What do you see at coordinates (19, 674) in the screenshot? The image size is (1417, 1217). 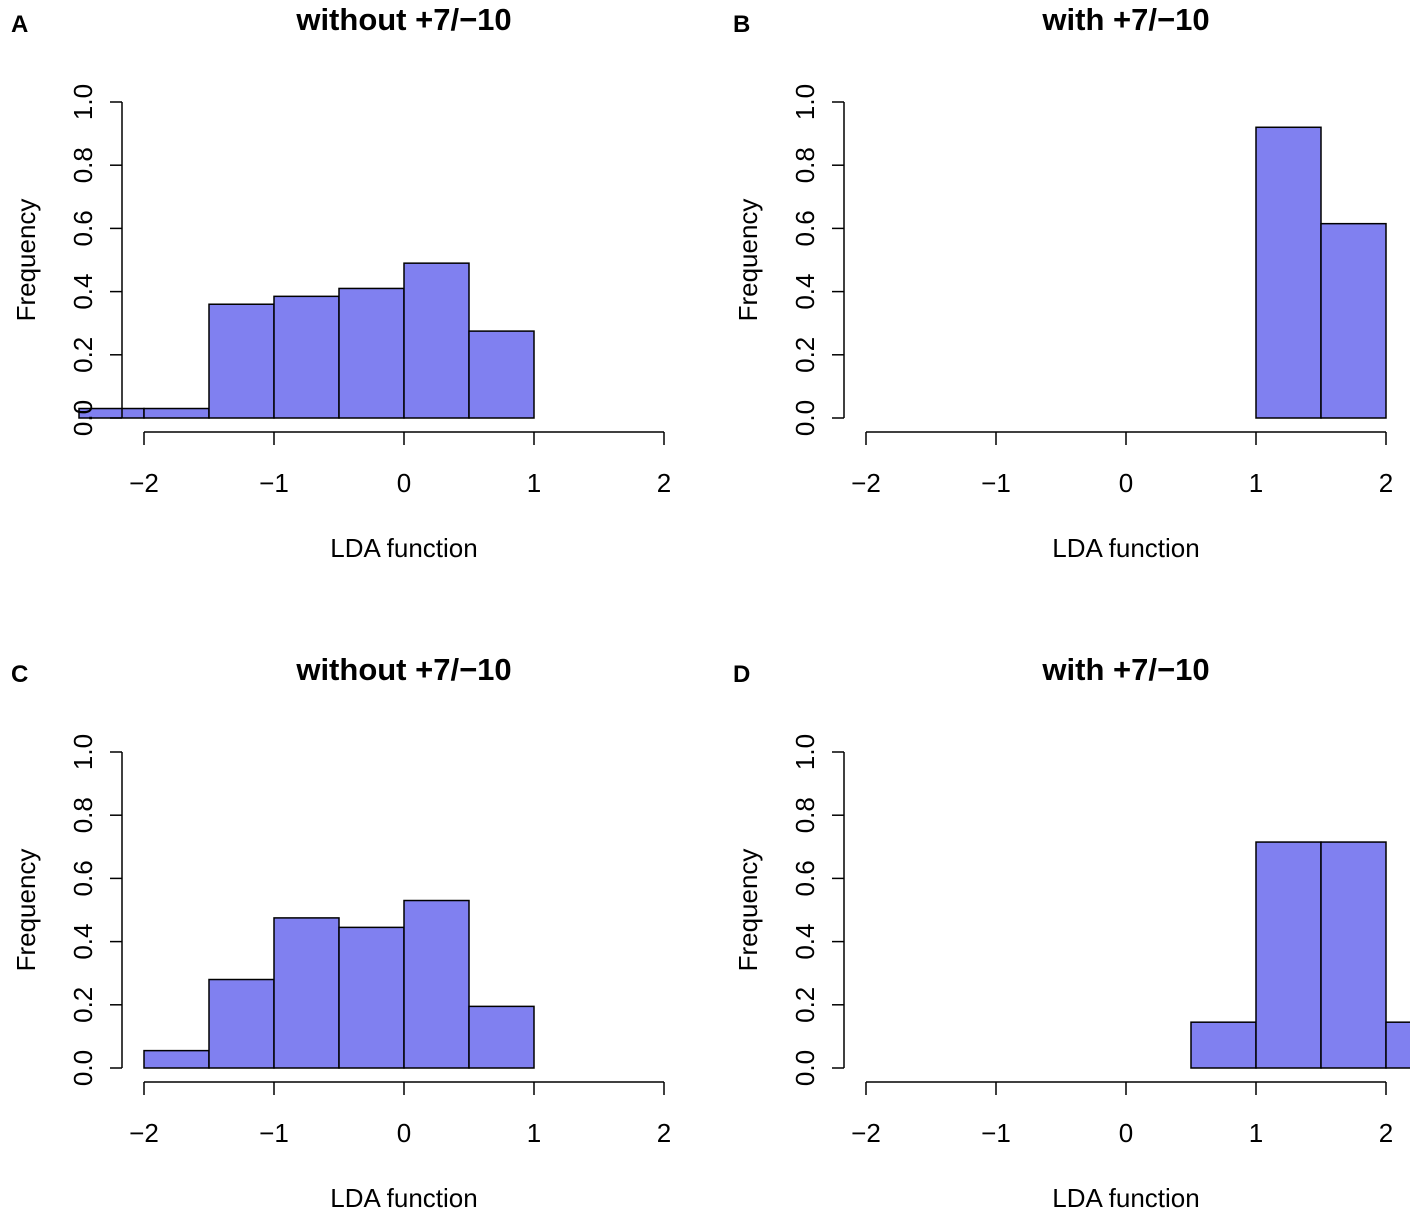 I see `panel-label: C` at bounding box center [19, 674].